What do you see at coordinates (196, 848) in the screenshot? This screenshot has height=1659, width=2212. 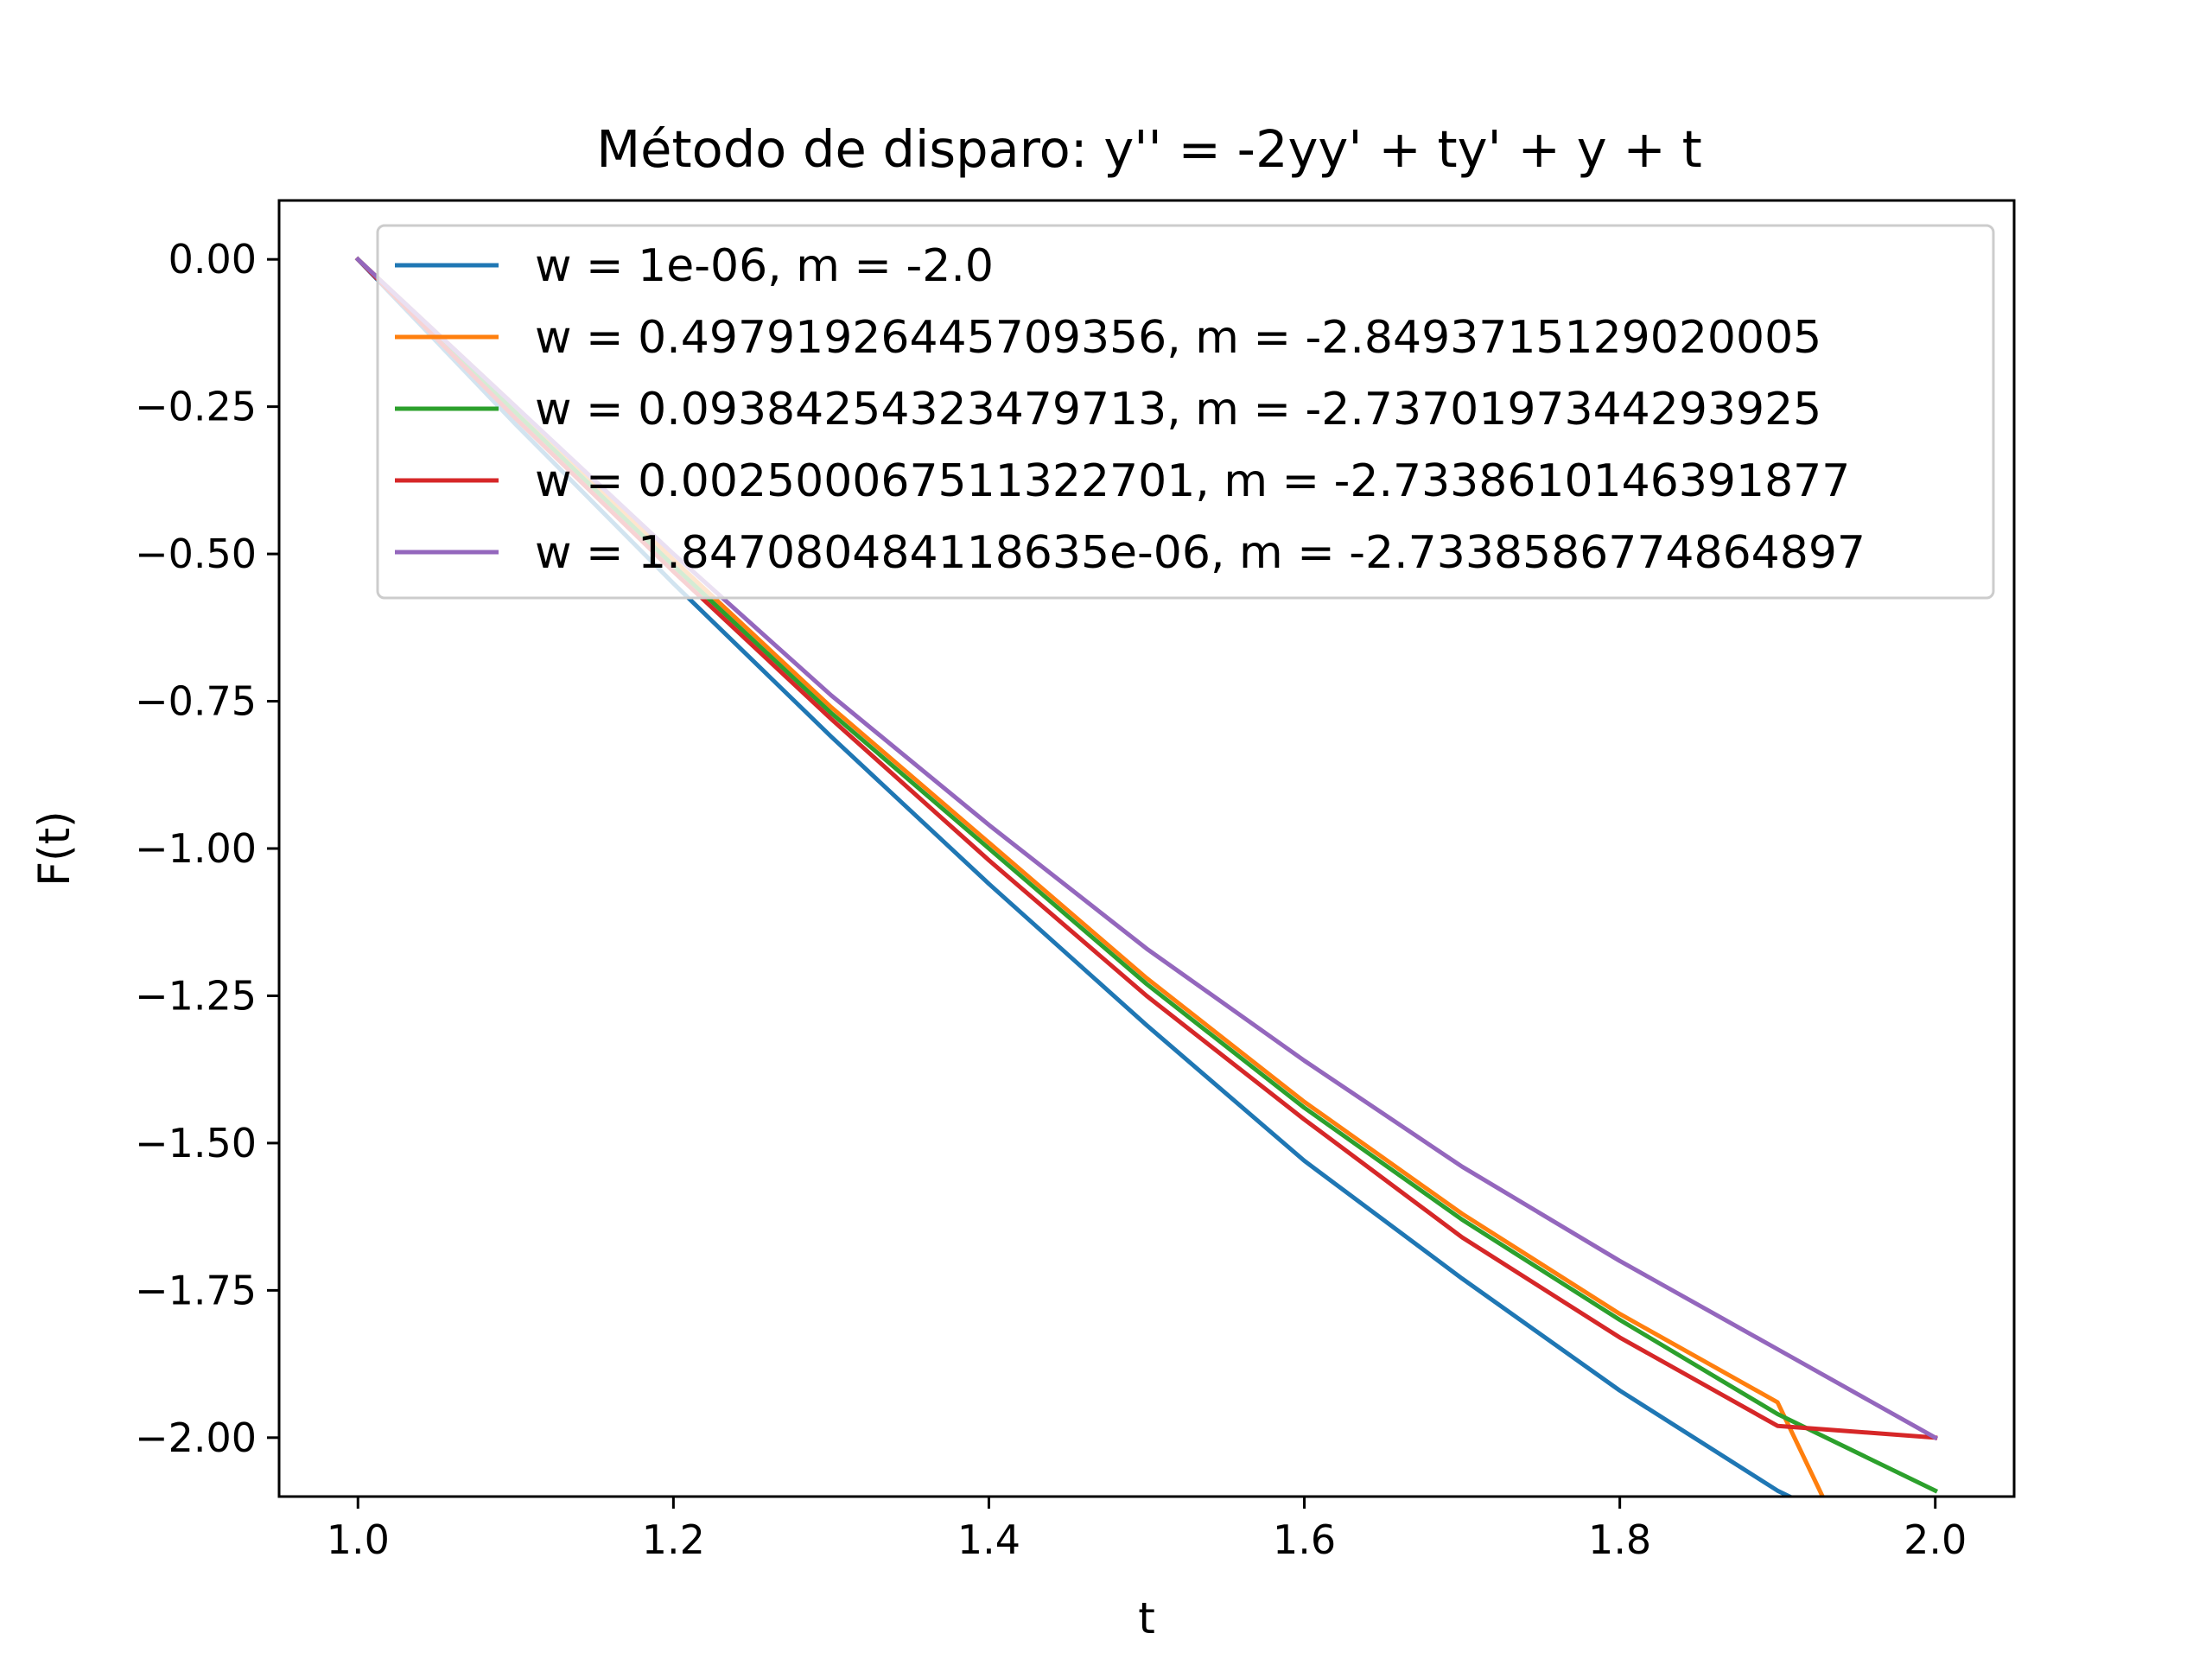 I see `y-tick-label: −1.00` at bounding box center [196, 848].